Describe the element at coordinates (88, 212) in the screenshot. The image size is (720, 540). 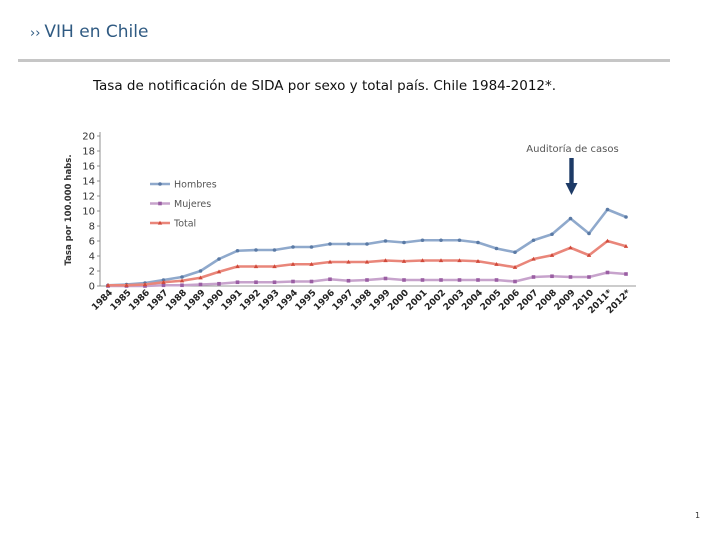
I see `y-tick-label: 10` at that location.